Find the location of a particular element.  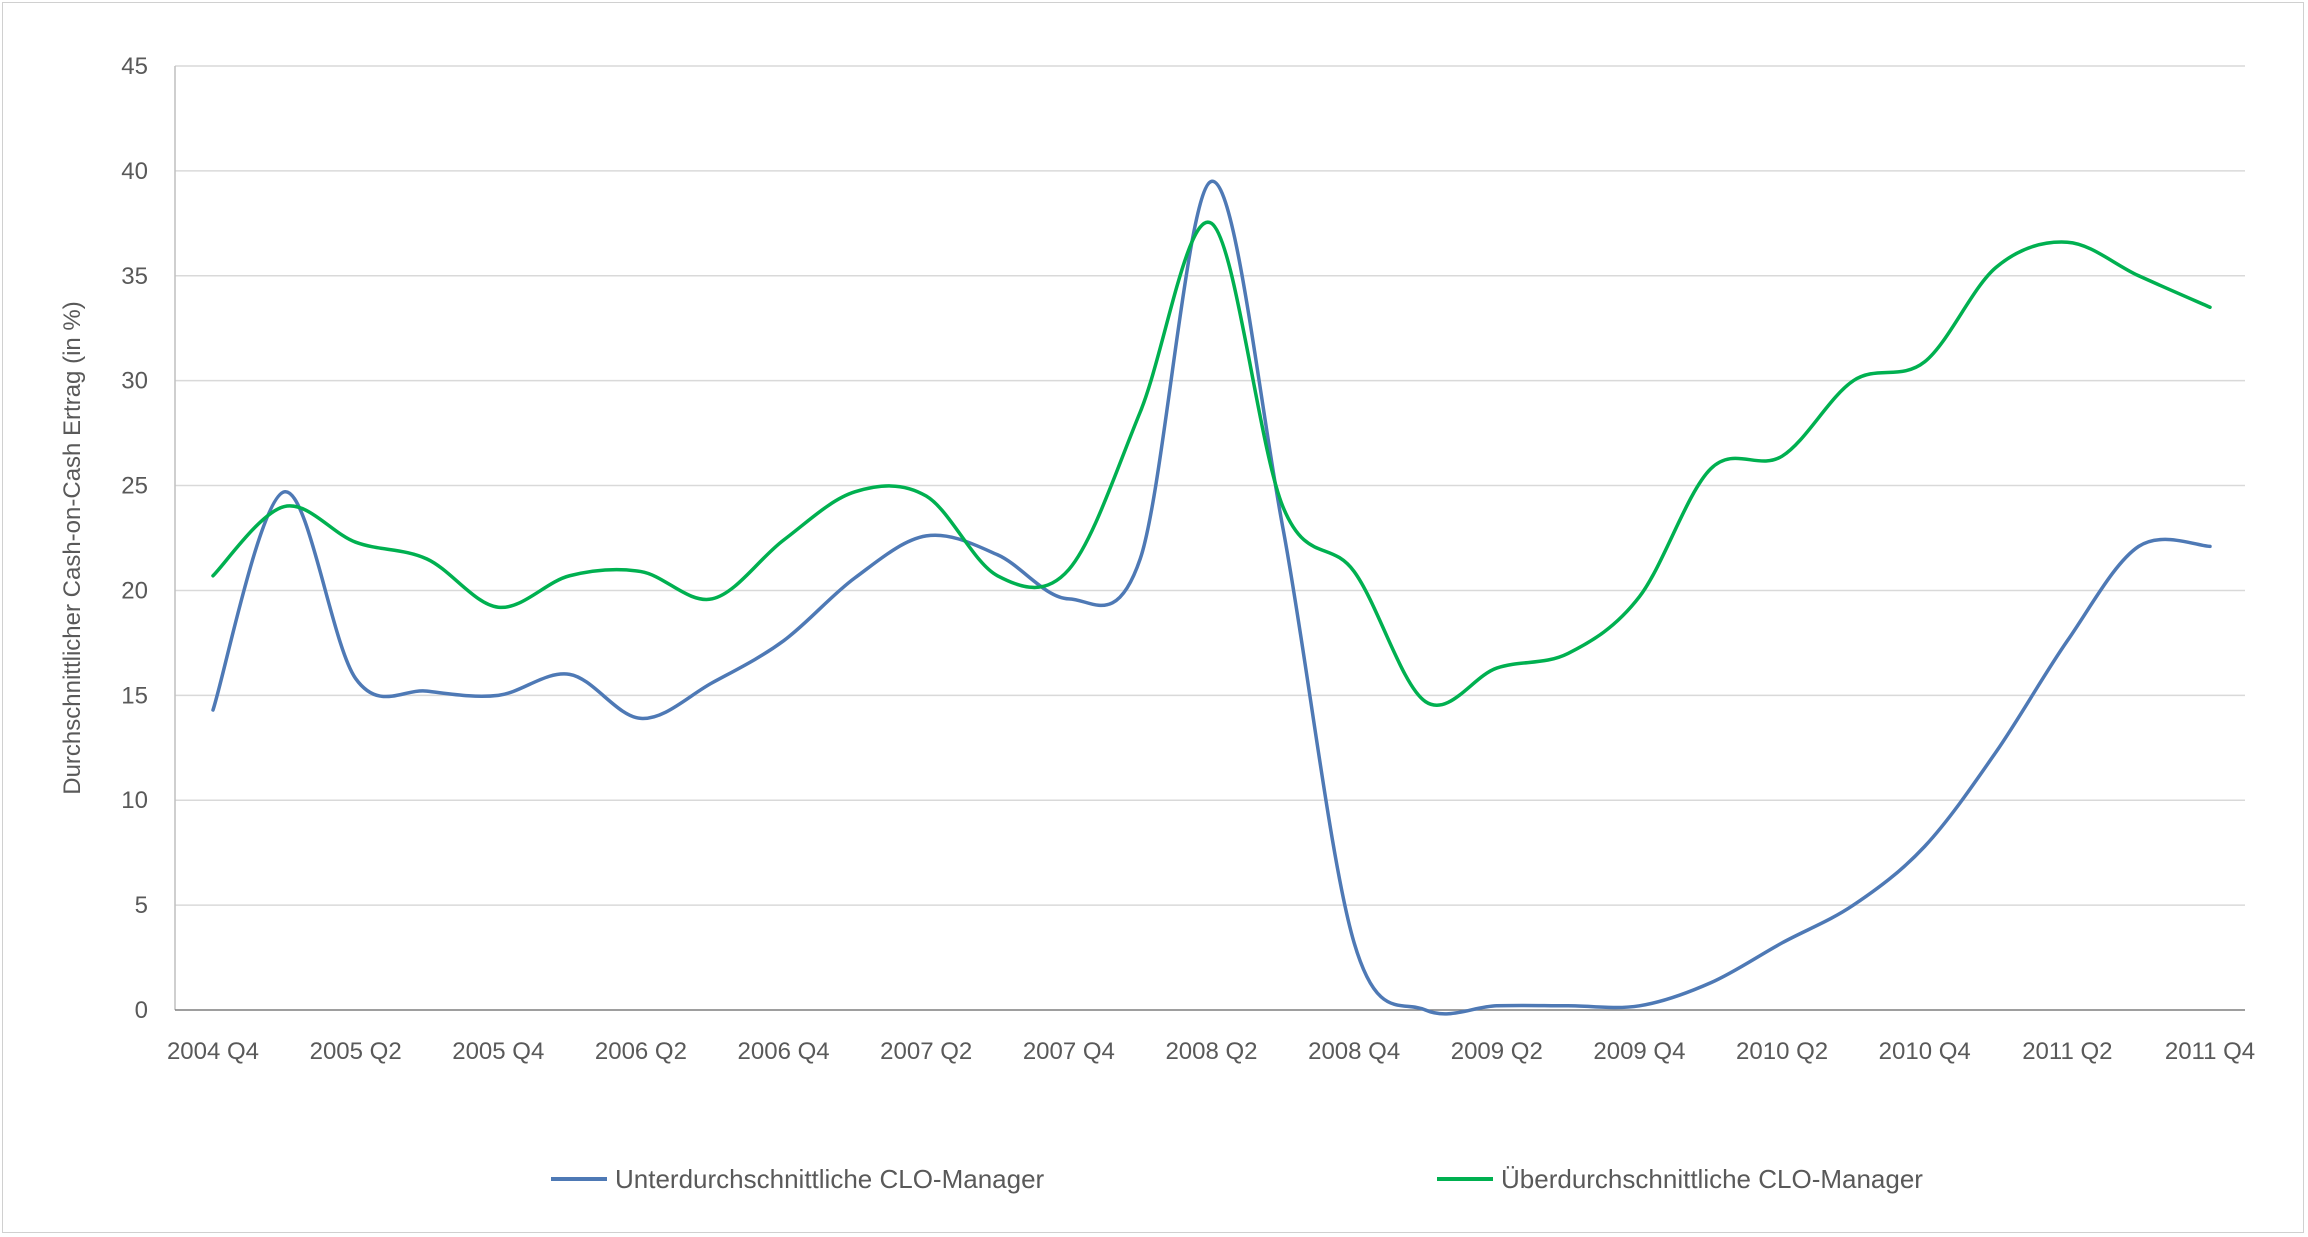

x-tick-label: 2011 Q4 is located at coordinates (2210, 1051).